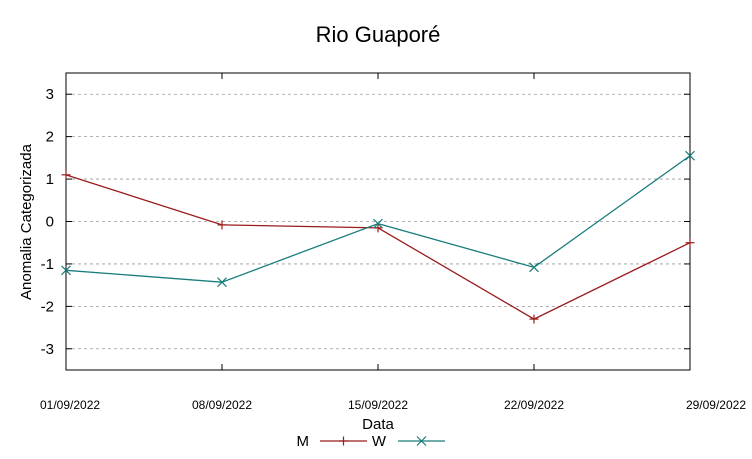  I want to click on legend-entry-w: W, so click(408, 441).